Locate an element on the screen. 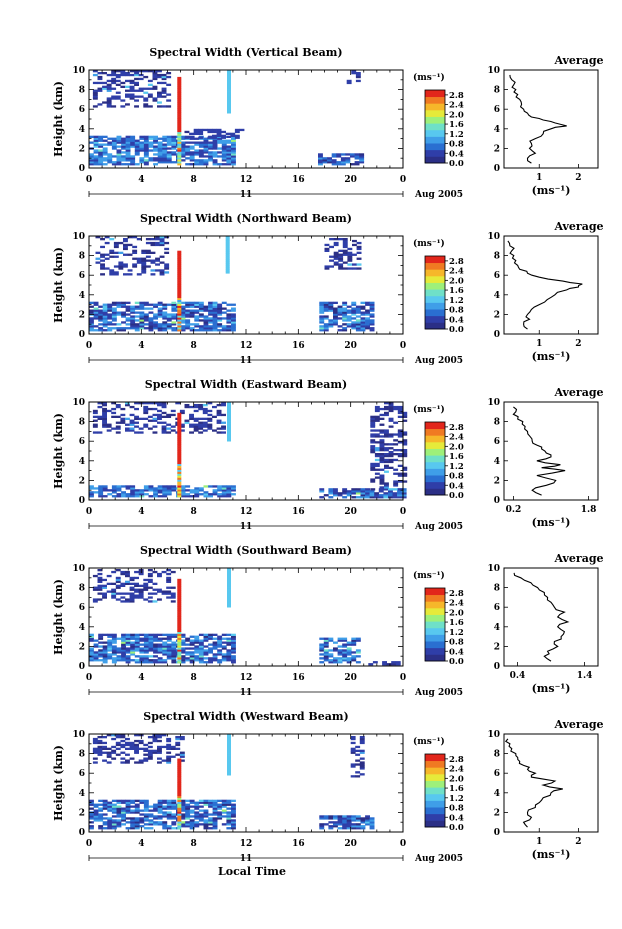  panel-title: Spectral Width (Eastward Beam) is located at coordinates (246, 384).